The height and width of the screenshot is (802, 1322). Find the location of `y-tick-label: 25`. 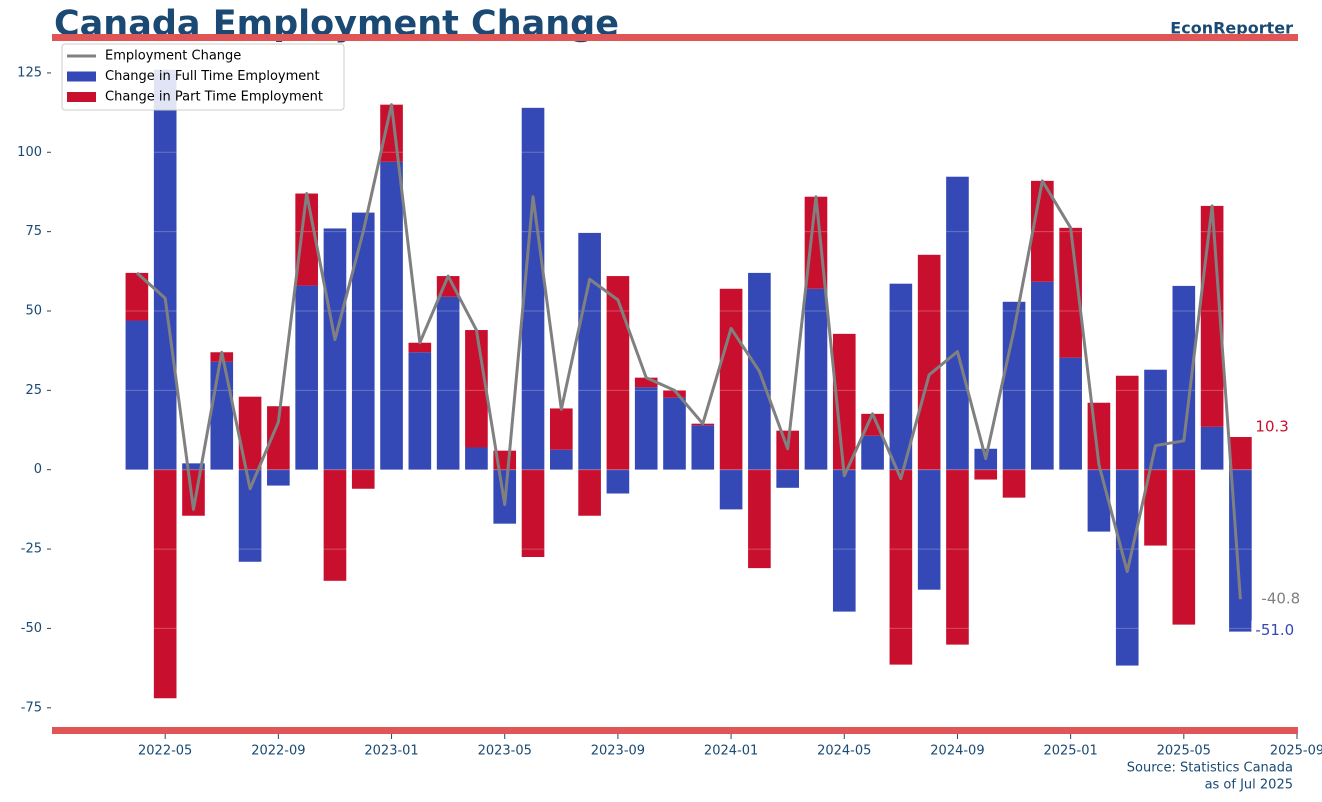

y-tick-label: 25 is located at coordinates (33, 390).